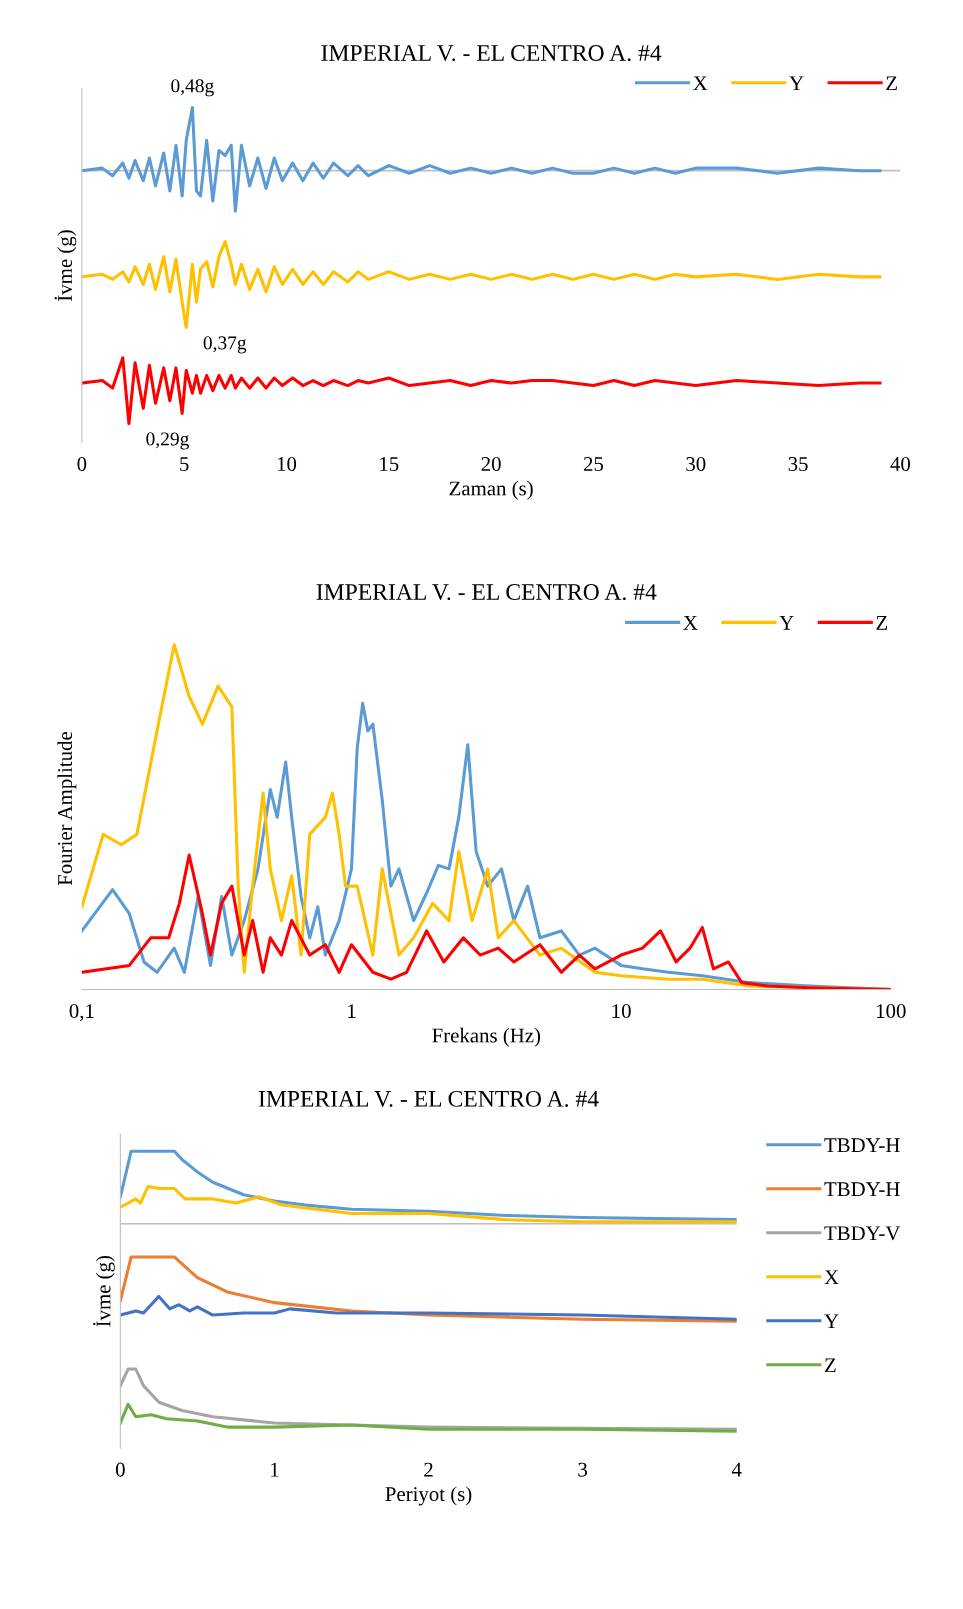 The image size is (963, 1609). Describe the element at coordinates (583, 1469) in the screenshot. I see `x-tick-label: 3` at that location.